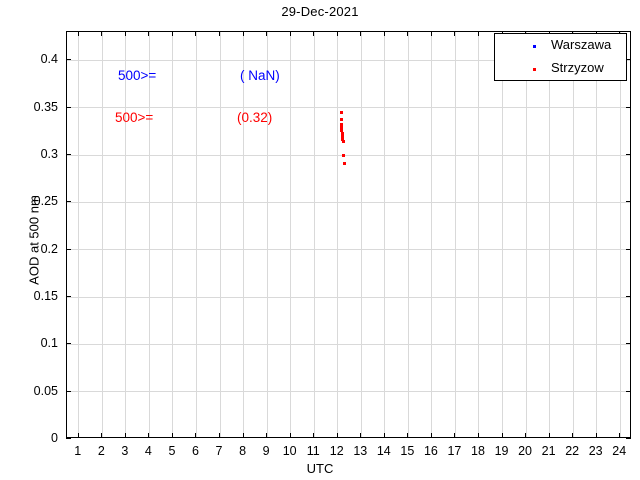 The height and width of the screenshot is (480, 640). What do you see at coordinates (45, 106) in the screenshot?
I see `y-tick-label: 0.35` at bounding box center [45, 106].